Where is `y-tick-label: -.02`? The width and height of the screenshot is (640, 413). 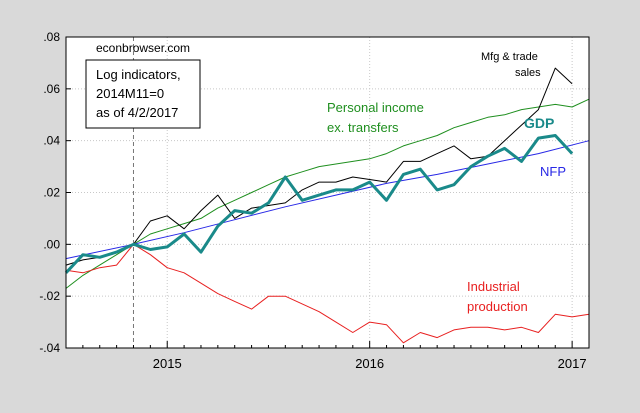
y-tick-label: -.02 is located at coordinates (49, 296).